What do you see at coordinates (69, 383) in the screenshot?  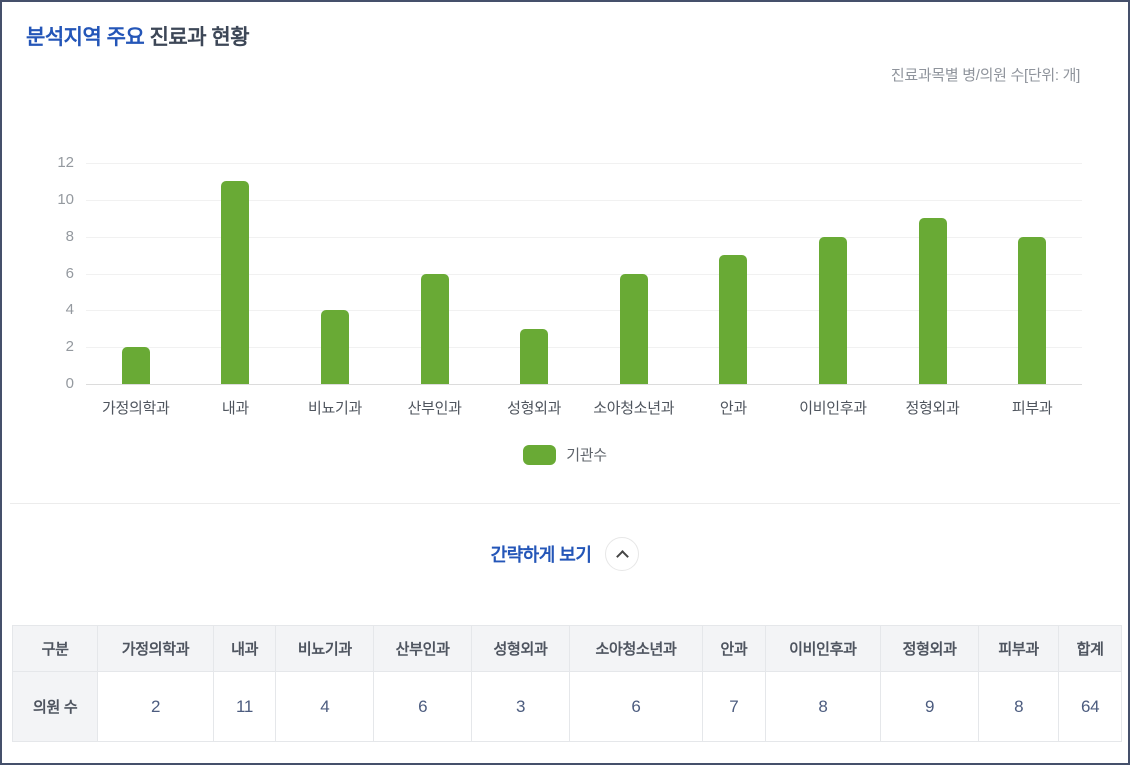 I see `y-axis-tick-0: 0` at bounding box center [69, 383].